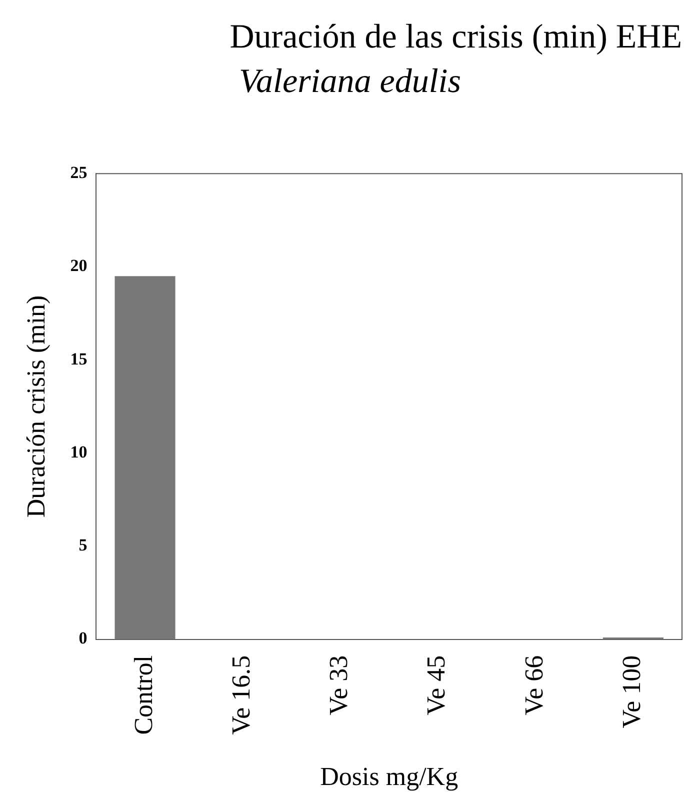  I want to click on x-tick-label: Ve 16.5, so click(241, 695).